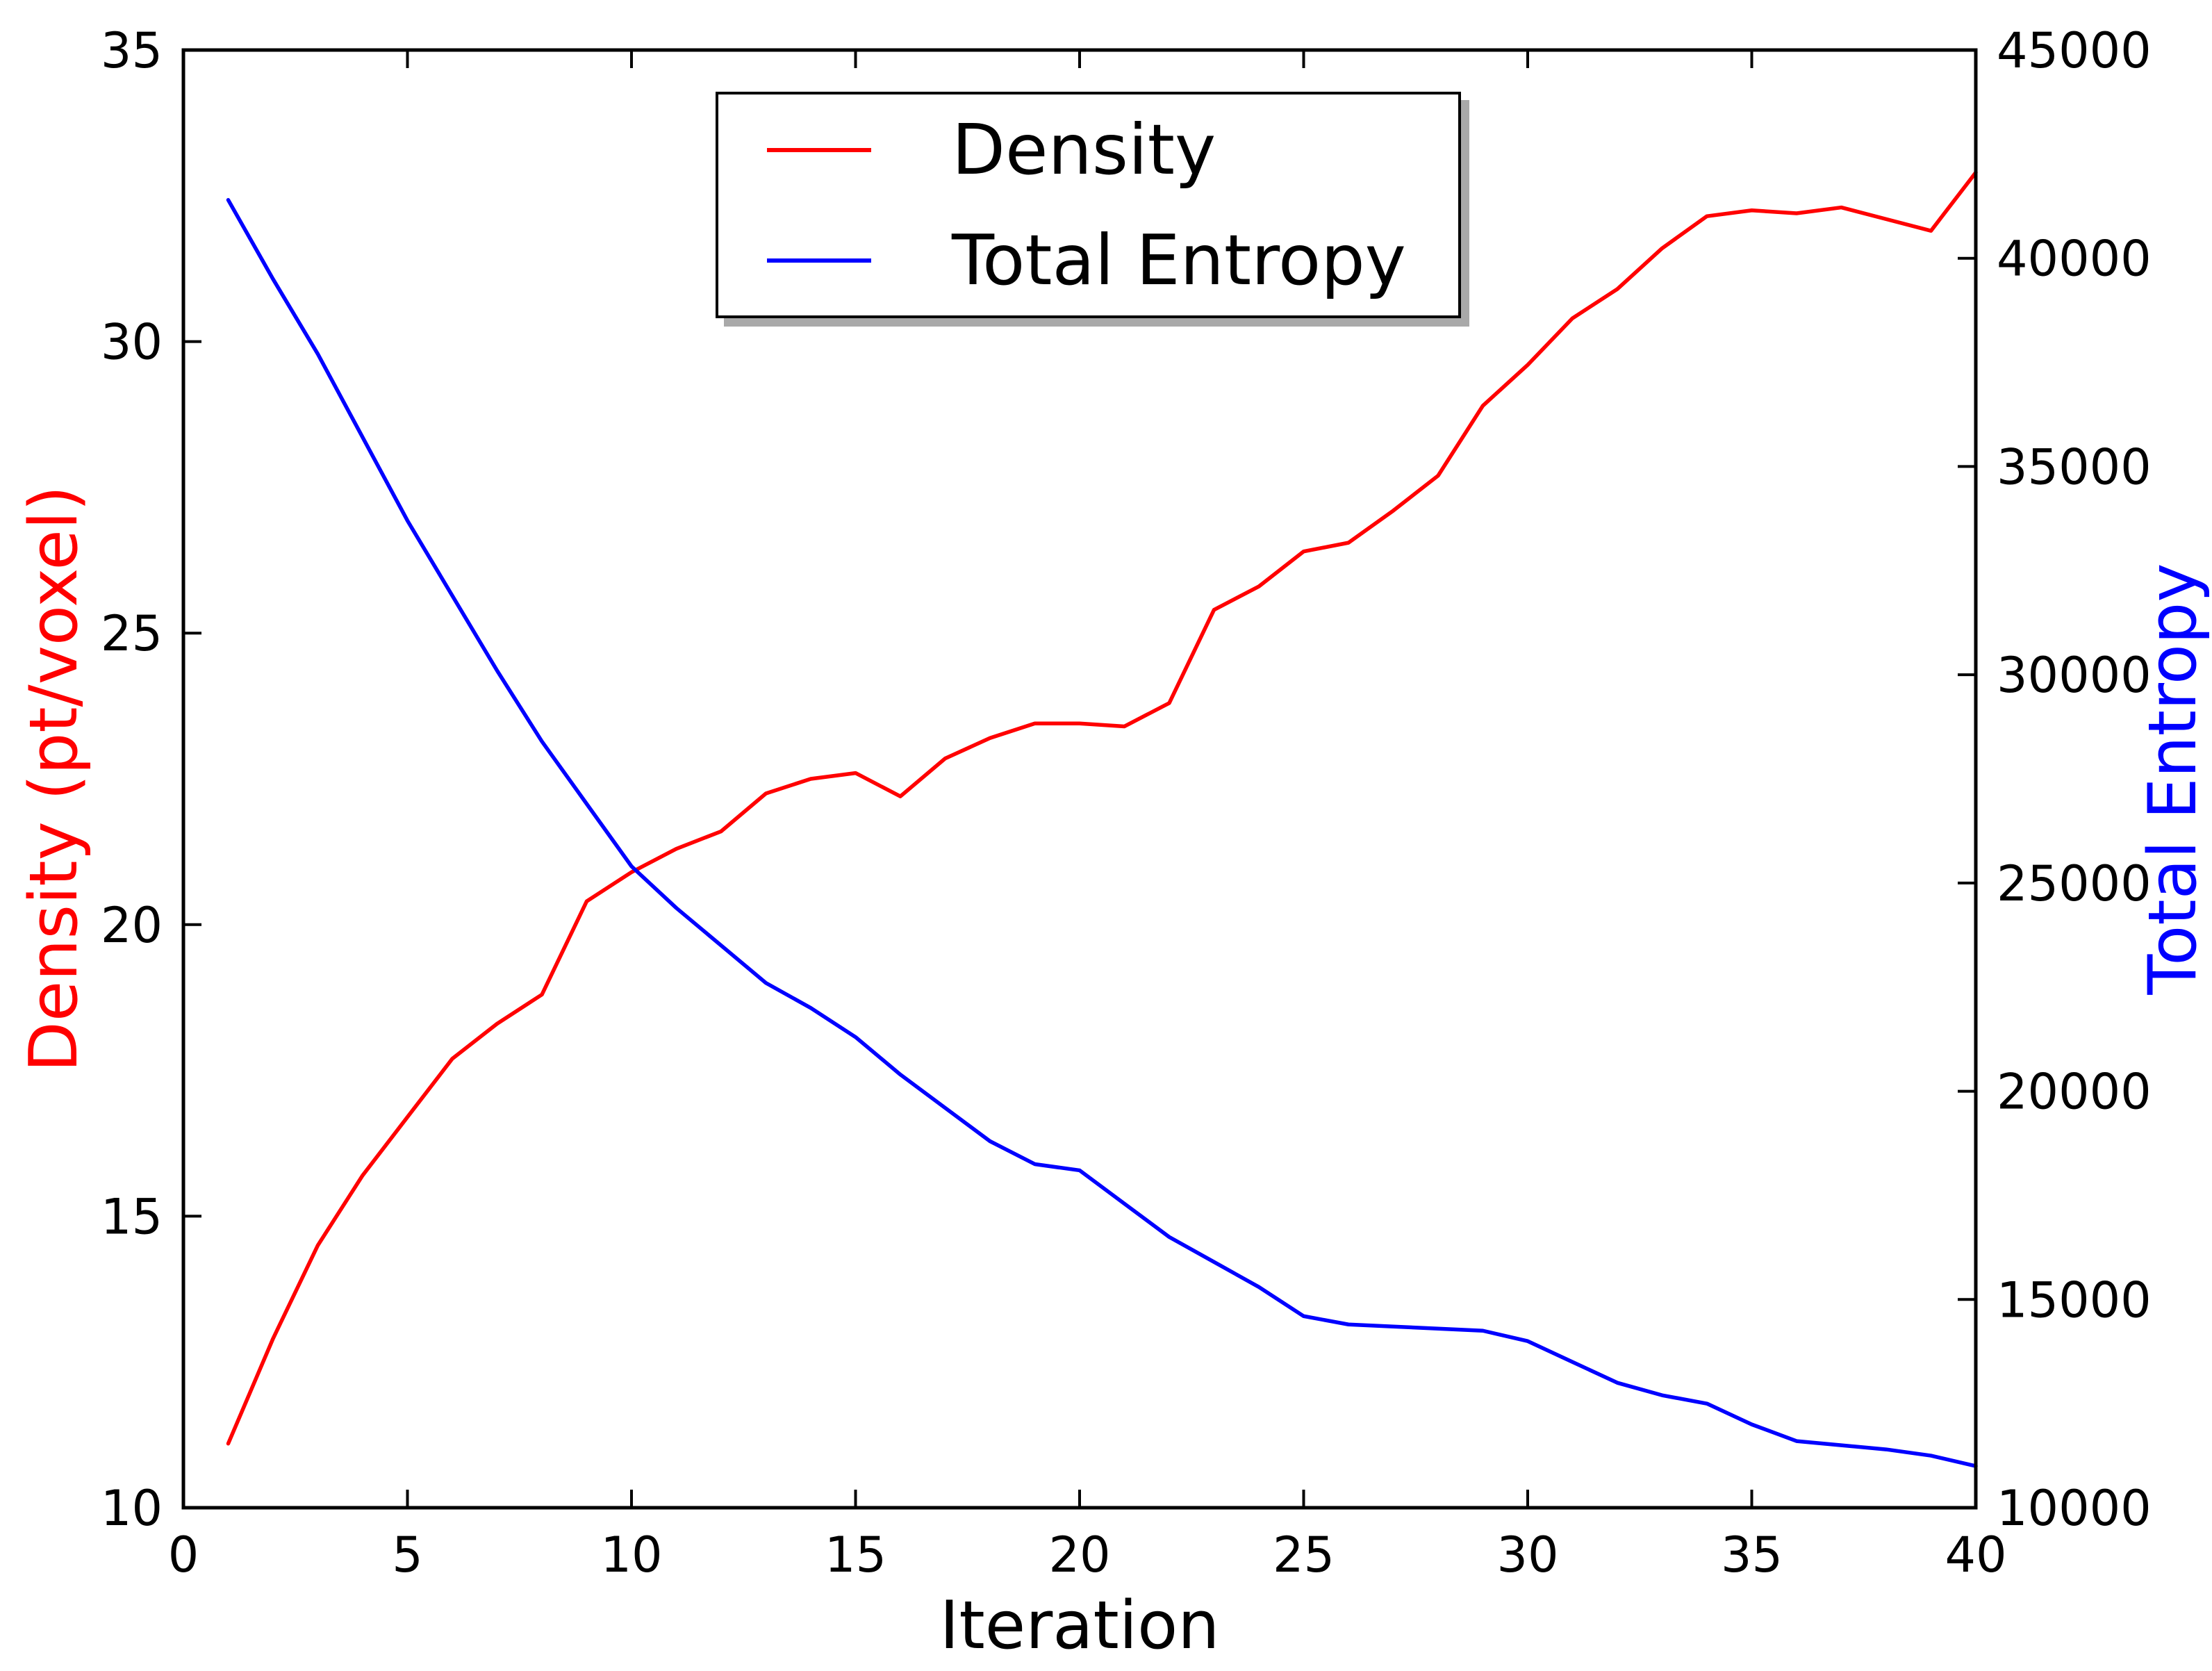  What do you see at coordinates (2074, 466) in the screenshot?
I see `y-right-tick-label: 35000` at bounding box center [2074, 466].